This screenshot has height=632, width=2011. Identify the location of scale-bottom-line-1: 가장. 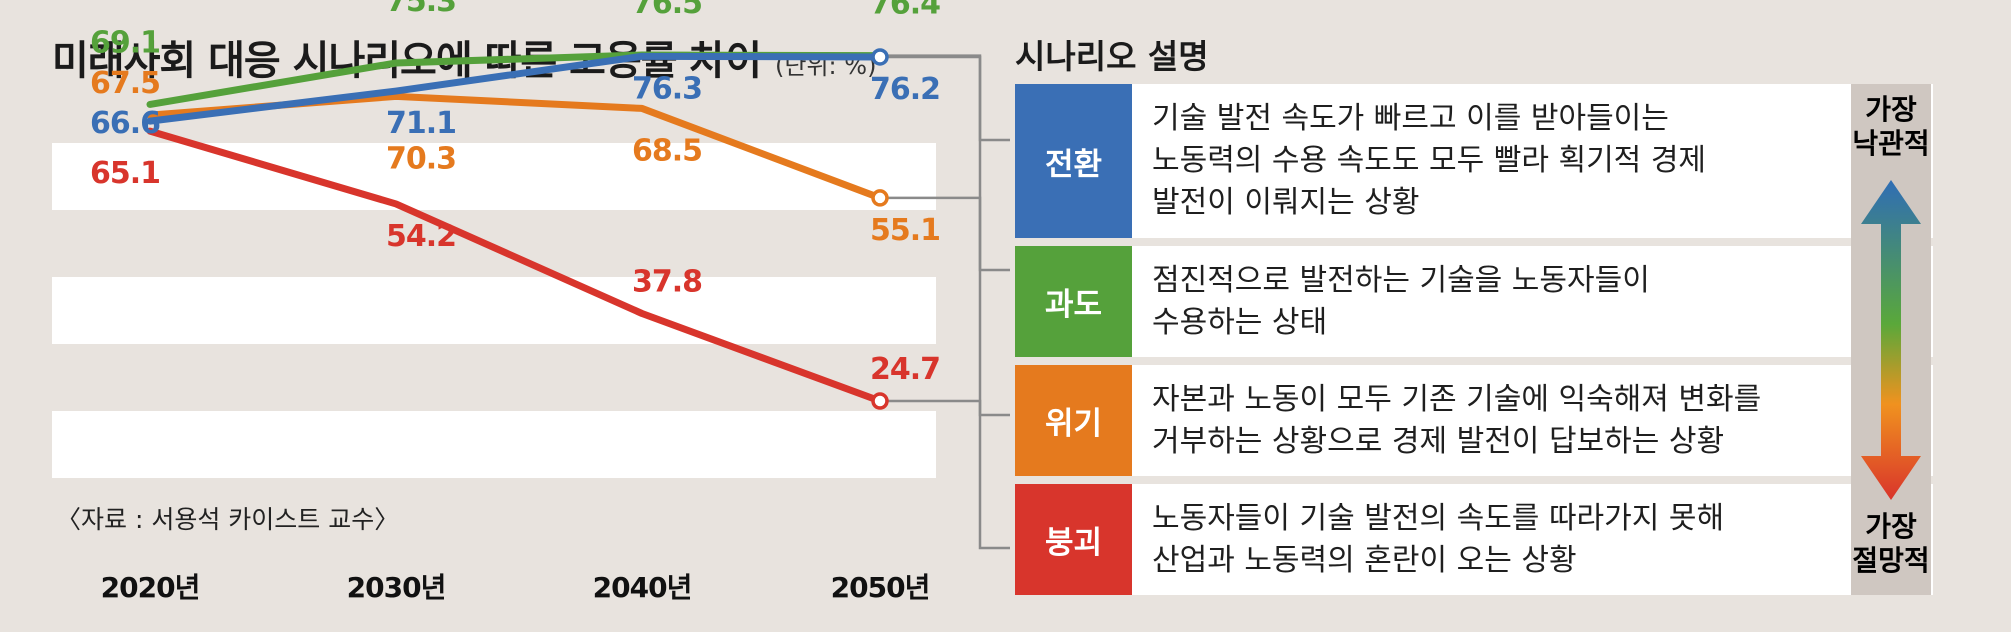
(1891, 526).